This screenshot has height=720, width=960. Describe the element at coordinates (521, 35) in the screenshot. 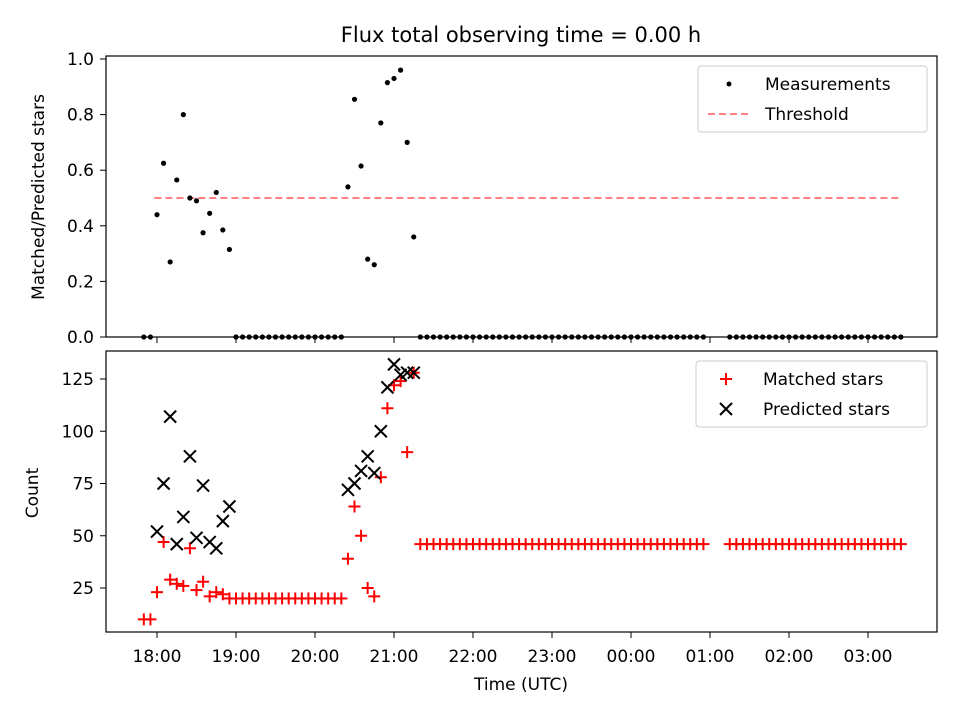

I see `chart-title: Flux total observing time = 0.00 h` at that location.